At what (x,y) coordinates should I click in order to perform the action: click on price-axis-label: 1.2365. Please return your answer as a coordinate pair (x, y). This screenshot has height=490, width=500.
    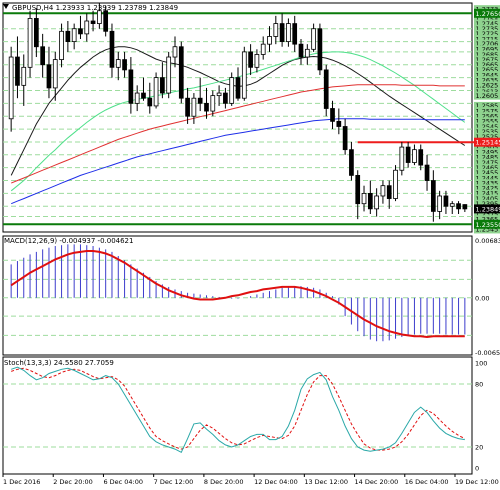
    Looking at the image, I should click on (487, 219).